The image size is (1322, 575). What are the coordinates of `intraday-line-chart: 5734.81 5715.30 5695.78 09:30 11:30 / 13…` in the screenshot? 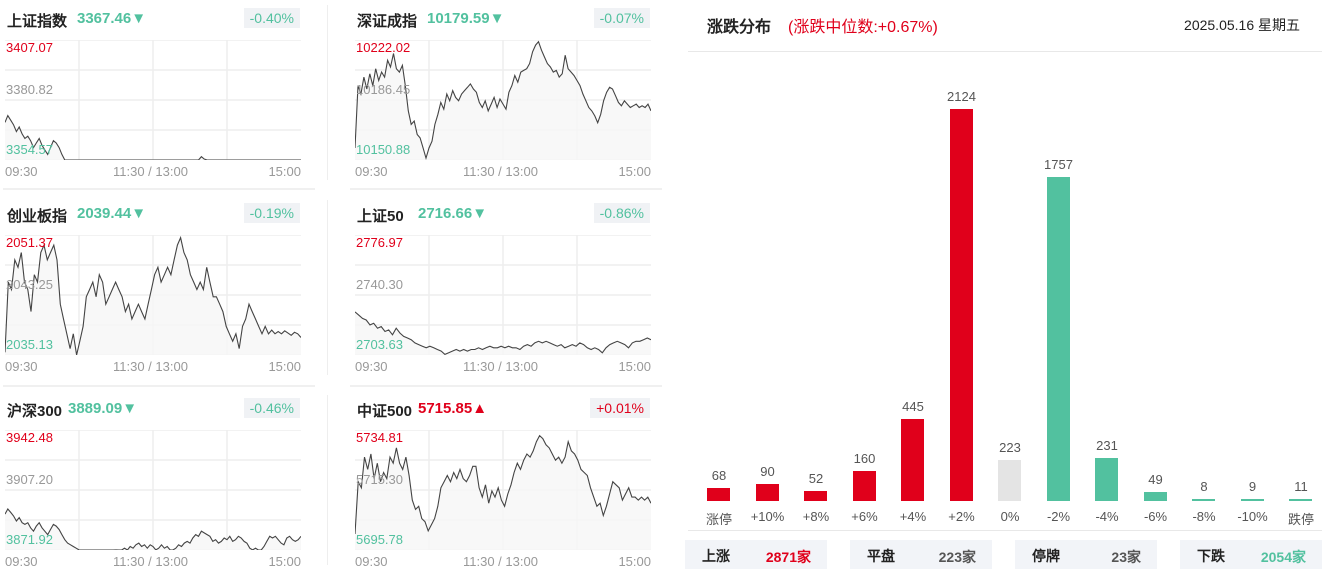 It's located at (503, 499).